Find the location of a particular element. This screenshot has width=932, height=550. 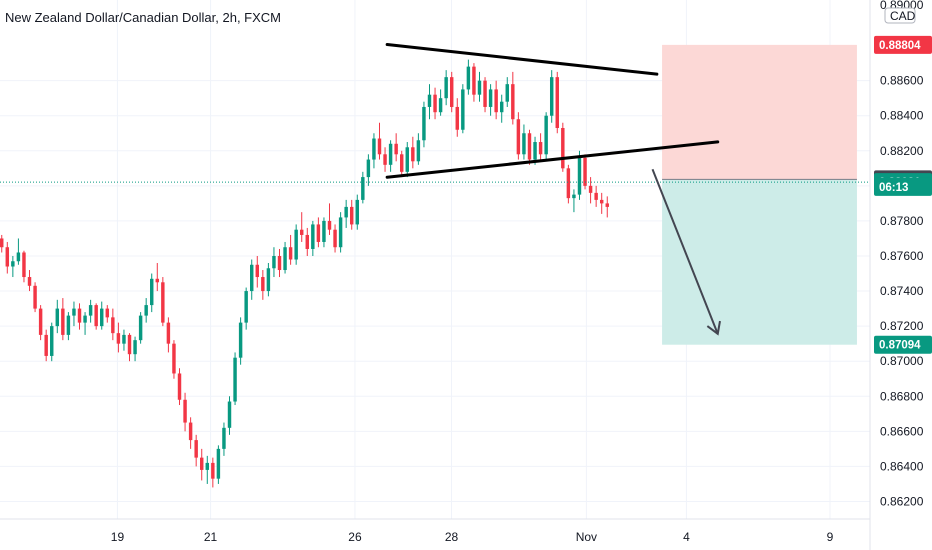

x-tick-label: 28 is located at coordinates (452, 537).